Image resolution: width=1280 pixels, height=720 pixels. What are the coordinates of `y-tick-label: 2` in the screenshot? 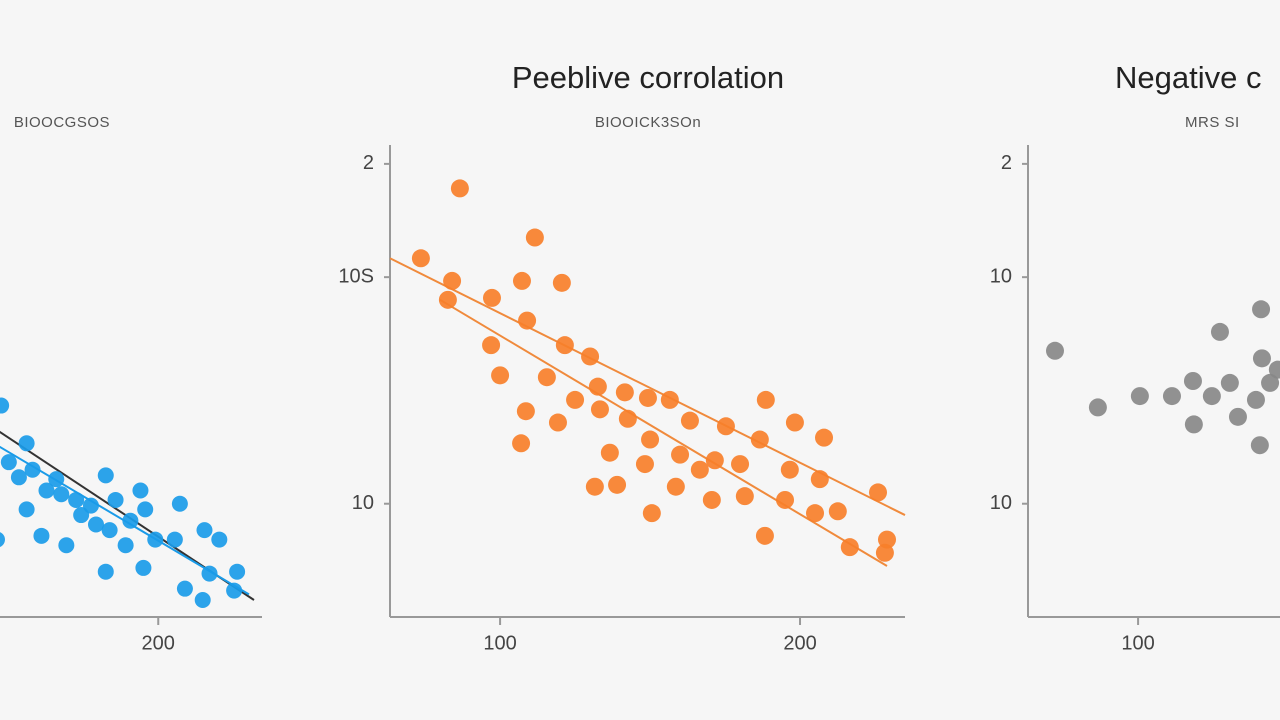 It's located at (1006, 163).